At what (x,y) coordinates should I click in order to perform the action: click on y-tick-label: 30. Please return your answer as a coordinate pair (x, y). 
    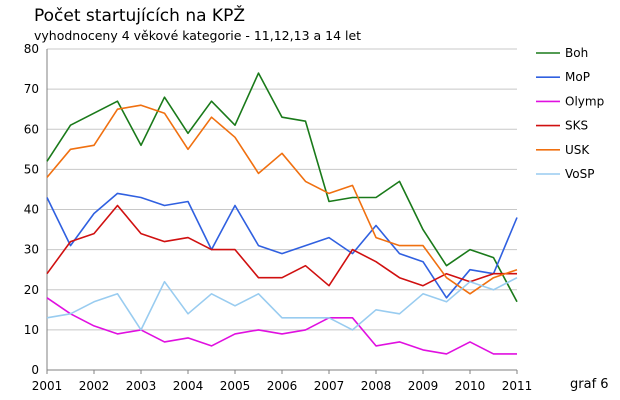
    Looking at the image, I should click on (31, 250).